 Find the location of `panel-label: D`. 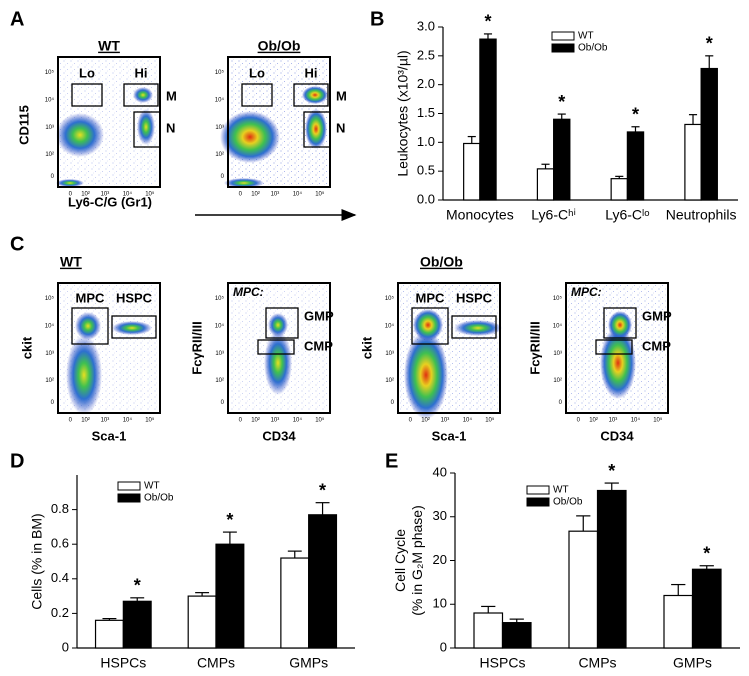

panel-label: D is located at coordinates (17, 461).